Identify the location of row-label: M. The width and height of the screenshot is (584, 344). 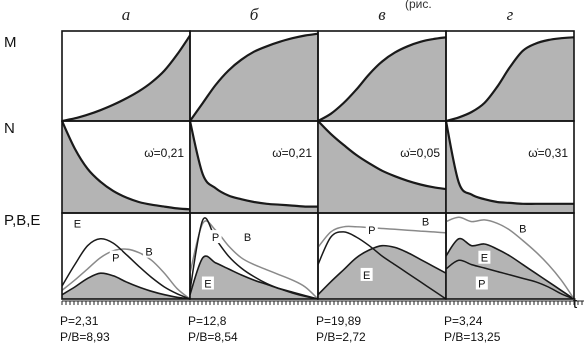
(10, 42).